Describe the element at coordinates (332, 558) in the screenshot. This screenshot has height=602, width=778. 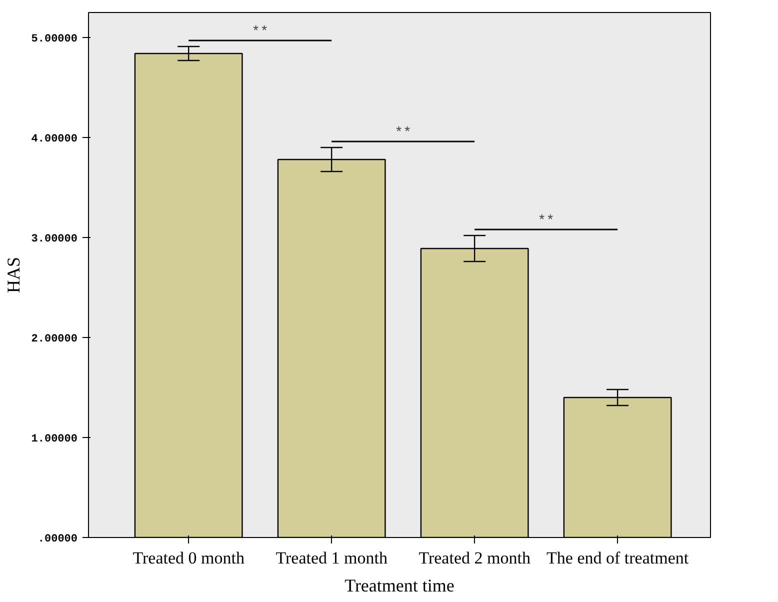
I see `x-tick-label: Treated 1 month` at that location.